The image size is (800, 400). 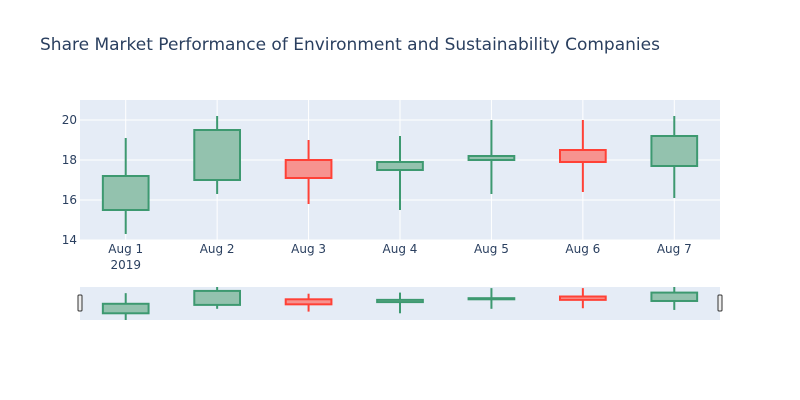 I want to click on x-axis: Aug 1 Aug 2 Aug 3 Aug 4 Aug 5 Aug 6 Aug 7 2019, so click(x=399, y=257).